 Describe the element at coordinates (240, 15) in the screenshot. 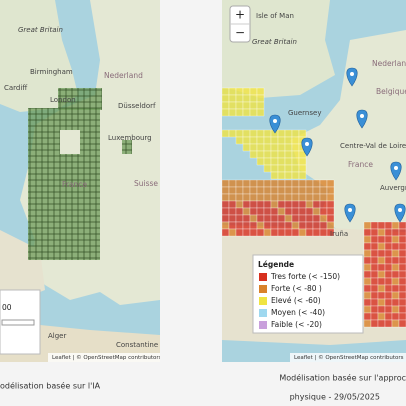

I see `zoom-in: +` at that location.